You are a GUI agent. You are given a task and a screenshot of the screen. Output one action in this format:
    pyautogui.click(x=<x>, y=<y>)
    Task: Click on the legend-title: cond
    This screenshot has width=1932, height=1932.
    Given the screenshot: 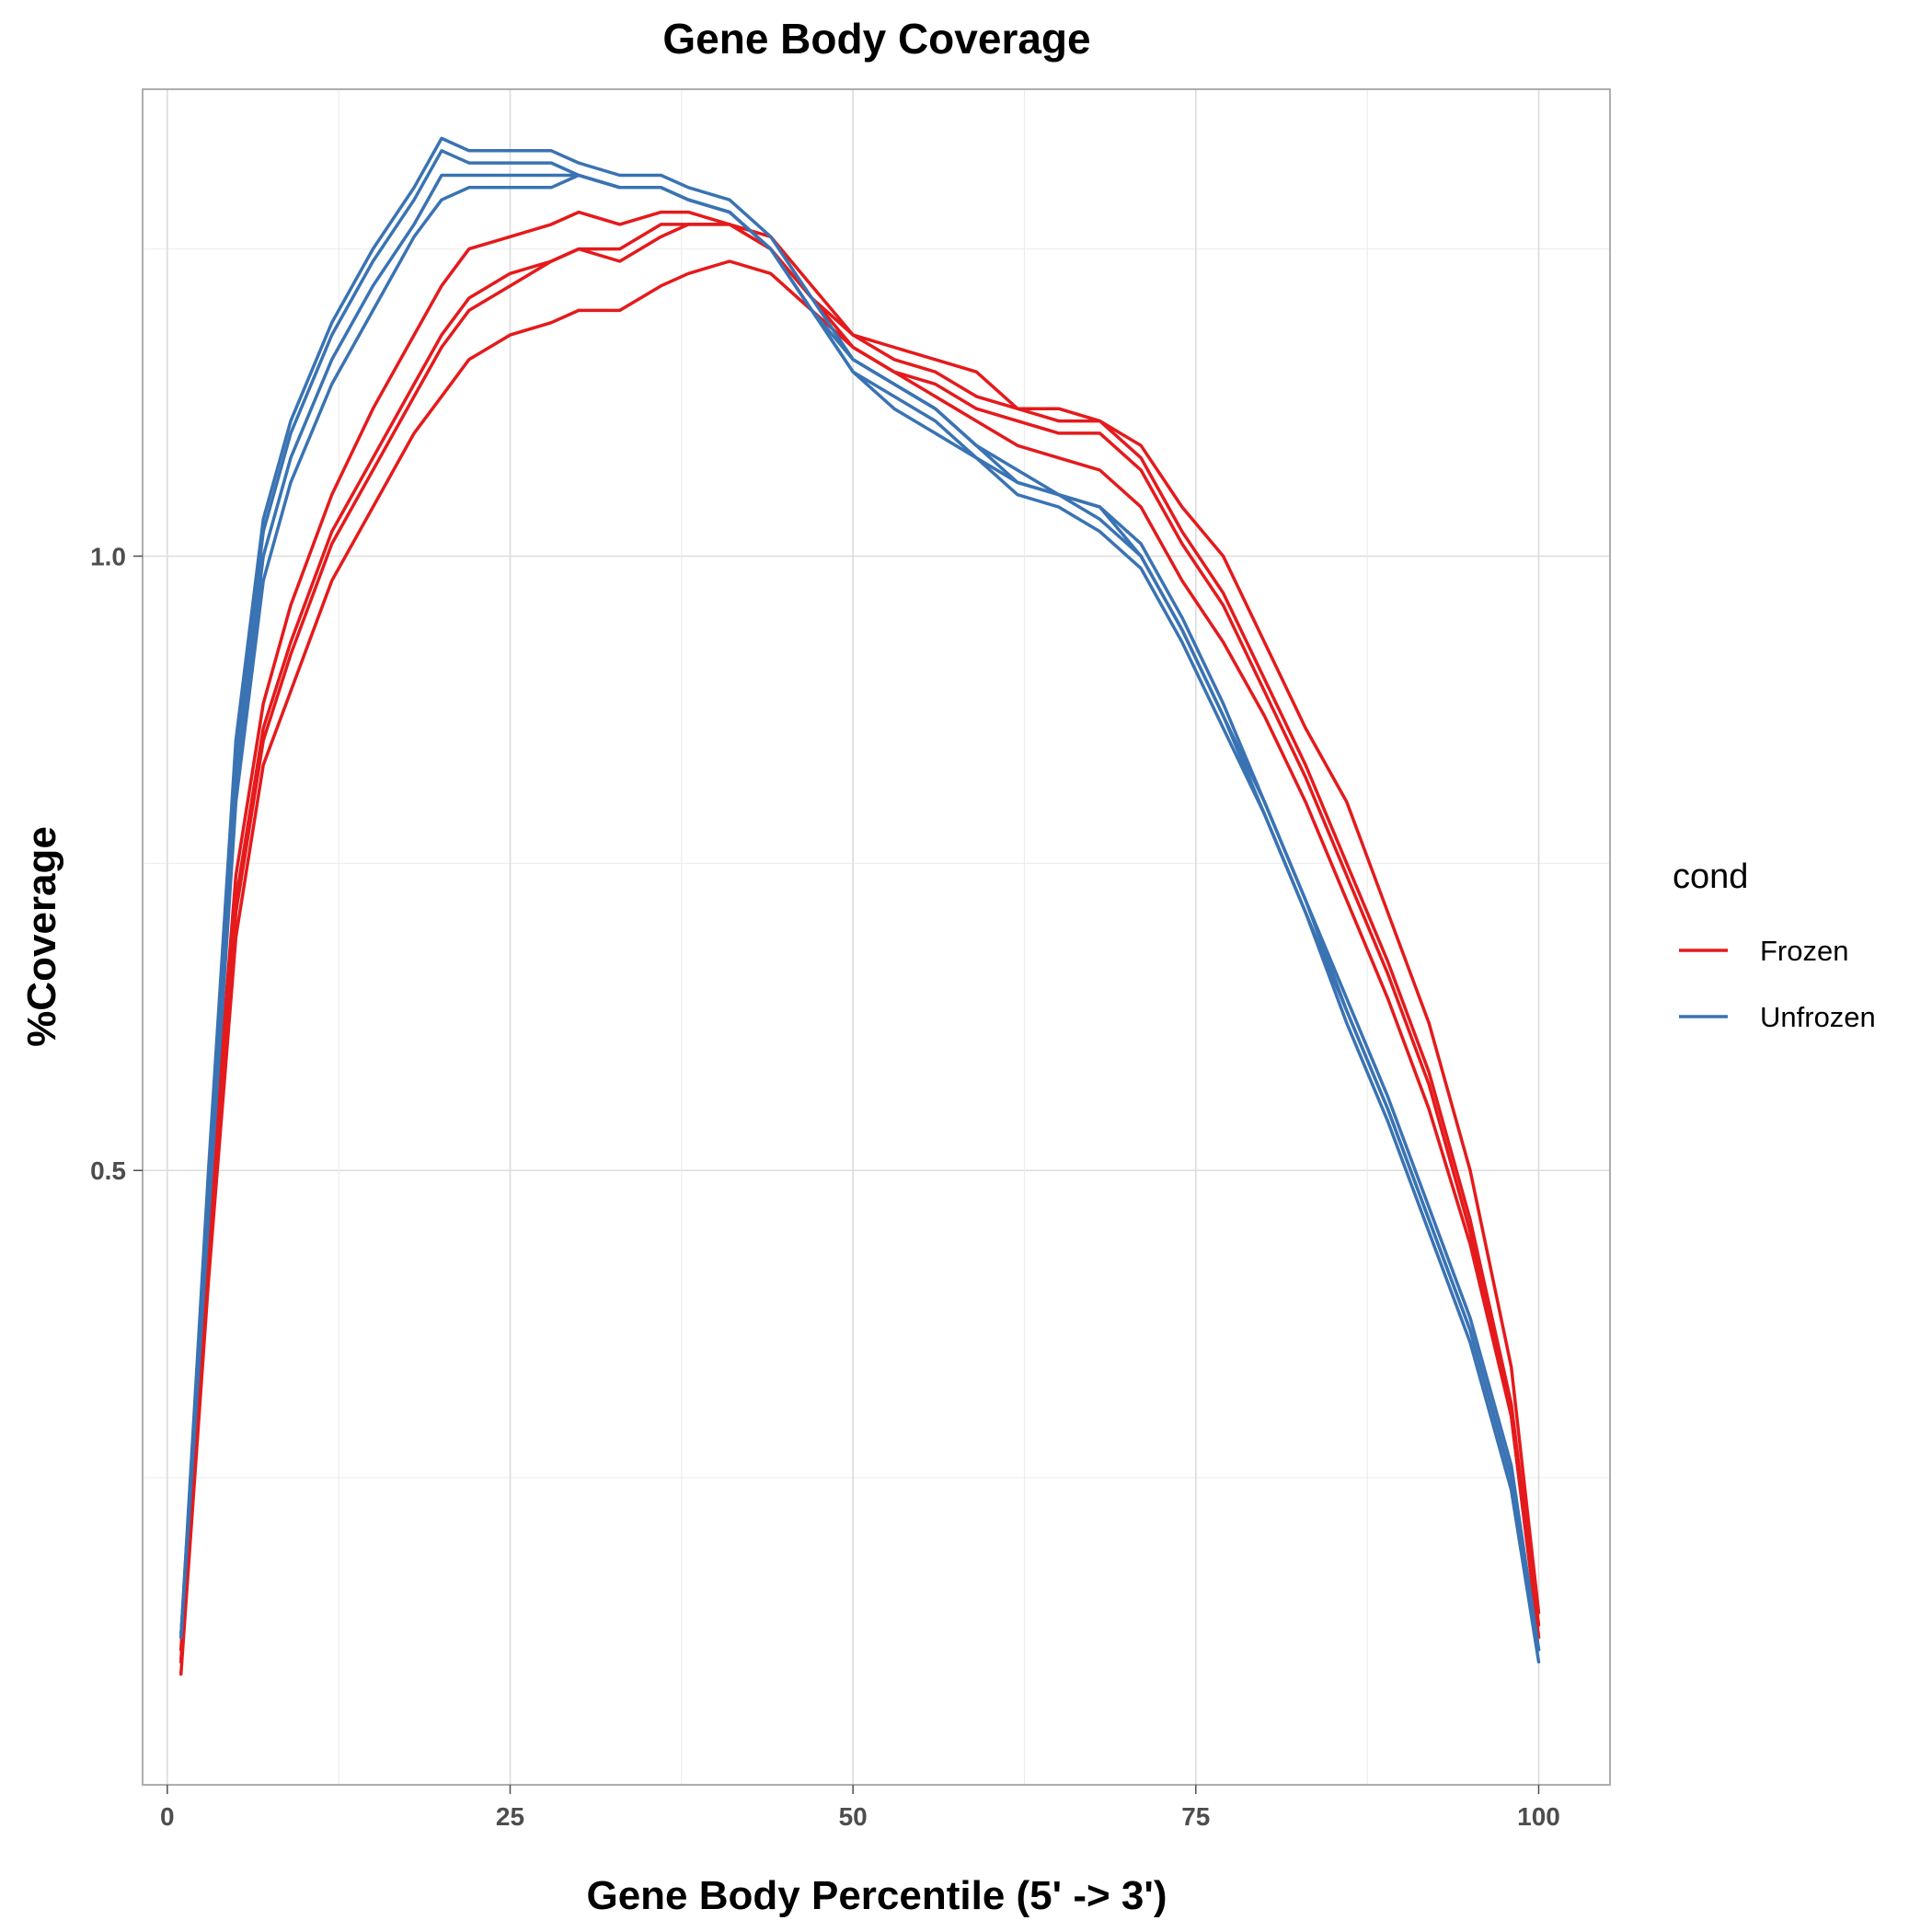 What is the action you would take?
    pyautogui.click(x=1710, y=876)
    